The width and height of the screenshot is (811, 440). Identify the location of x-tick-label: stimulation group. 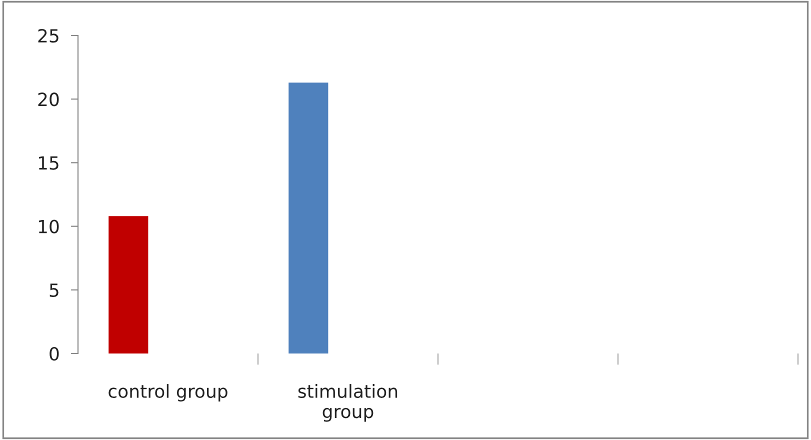
(348, 403).